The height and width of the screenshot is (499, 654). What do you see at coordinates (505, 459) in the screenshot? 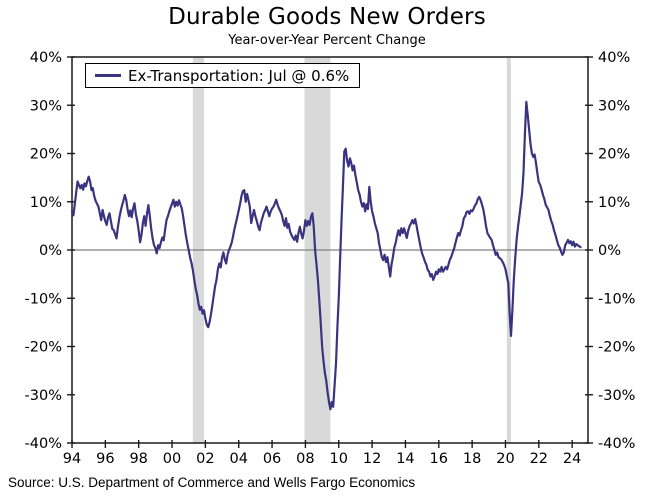
I see `x-axis-tick-label: 20` at bounding box center [505, 459].